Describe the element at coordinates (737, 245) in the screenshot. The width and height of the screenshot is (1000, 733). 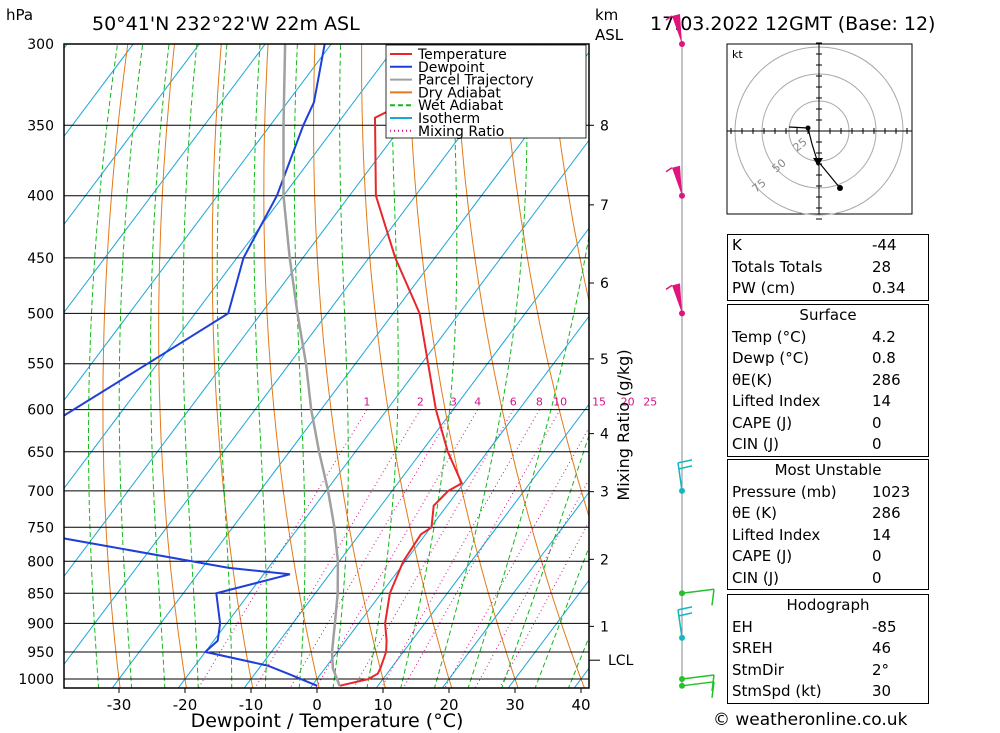
I see `k-label: K` at that location.